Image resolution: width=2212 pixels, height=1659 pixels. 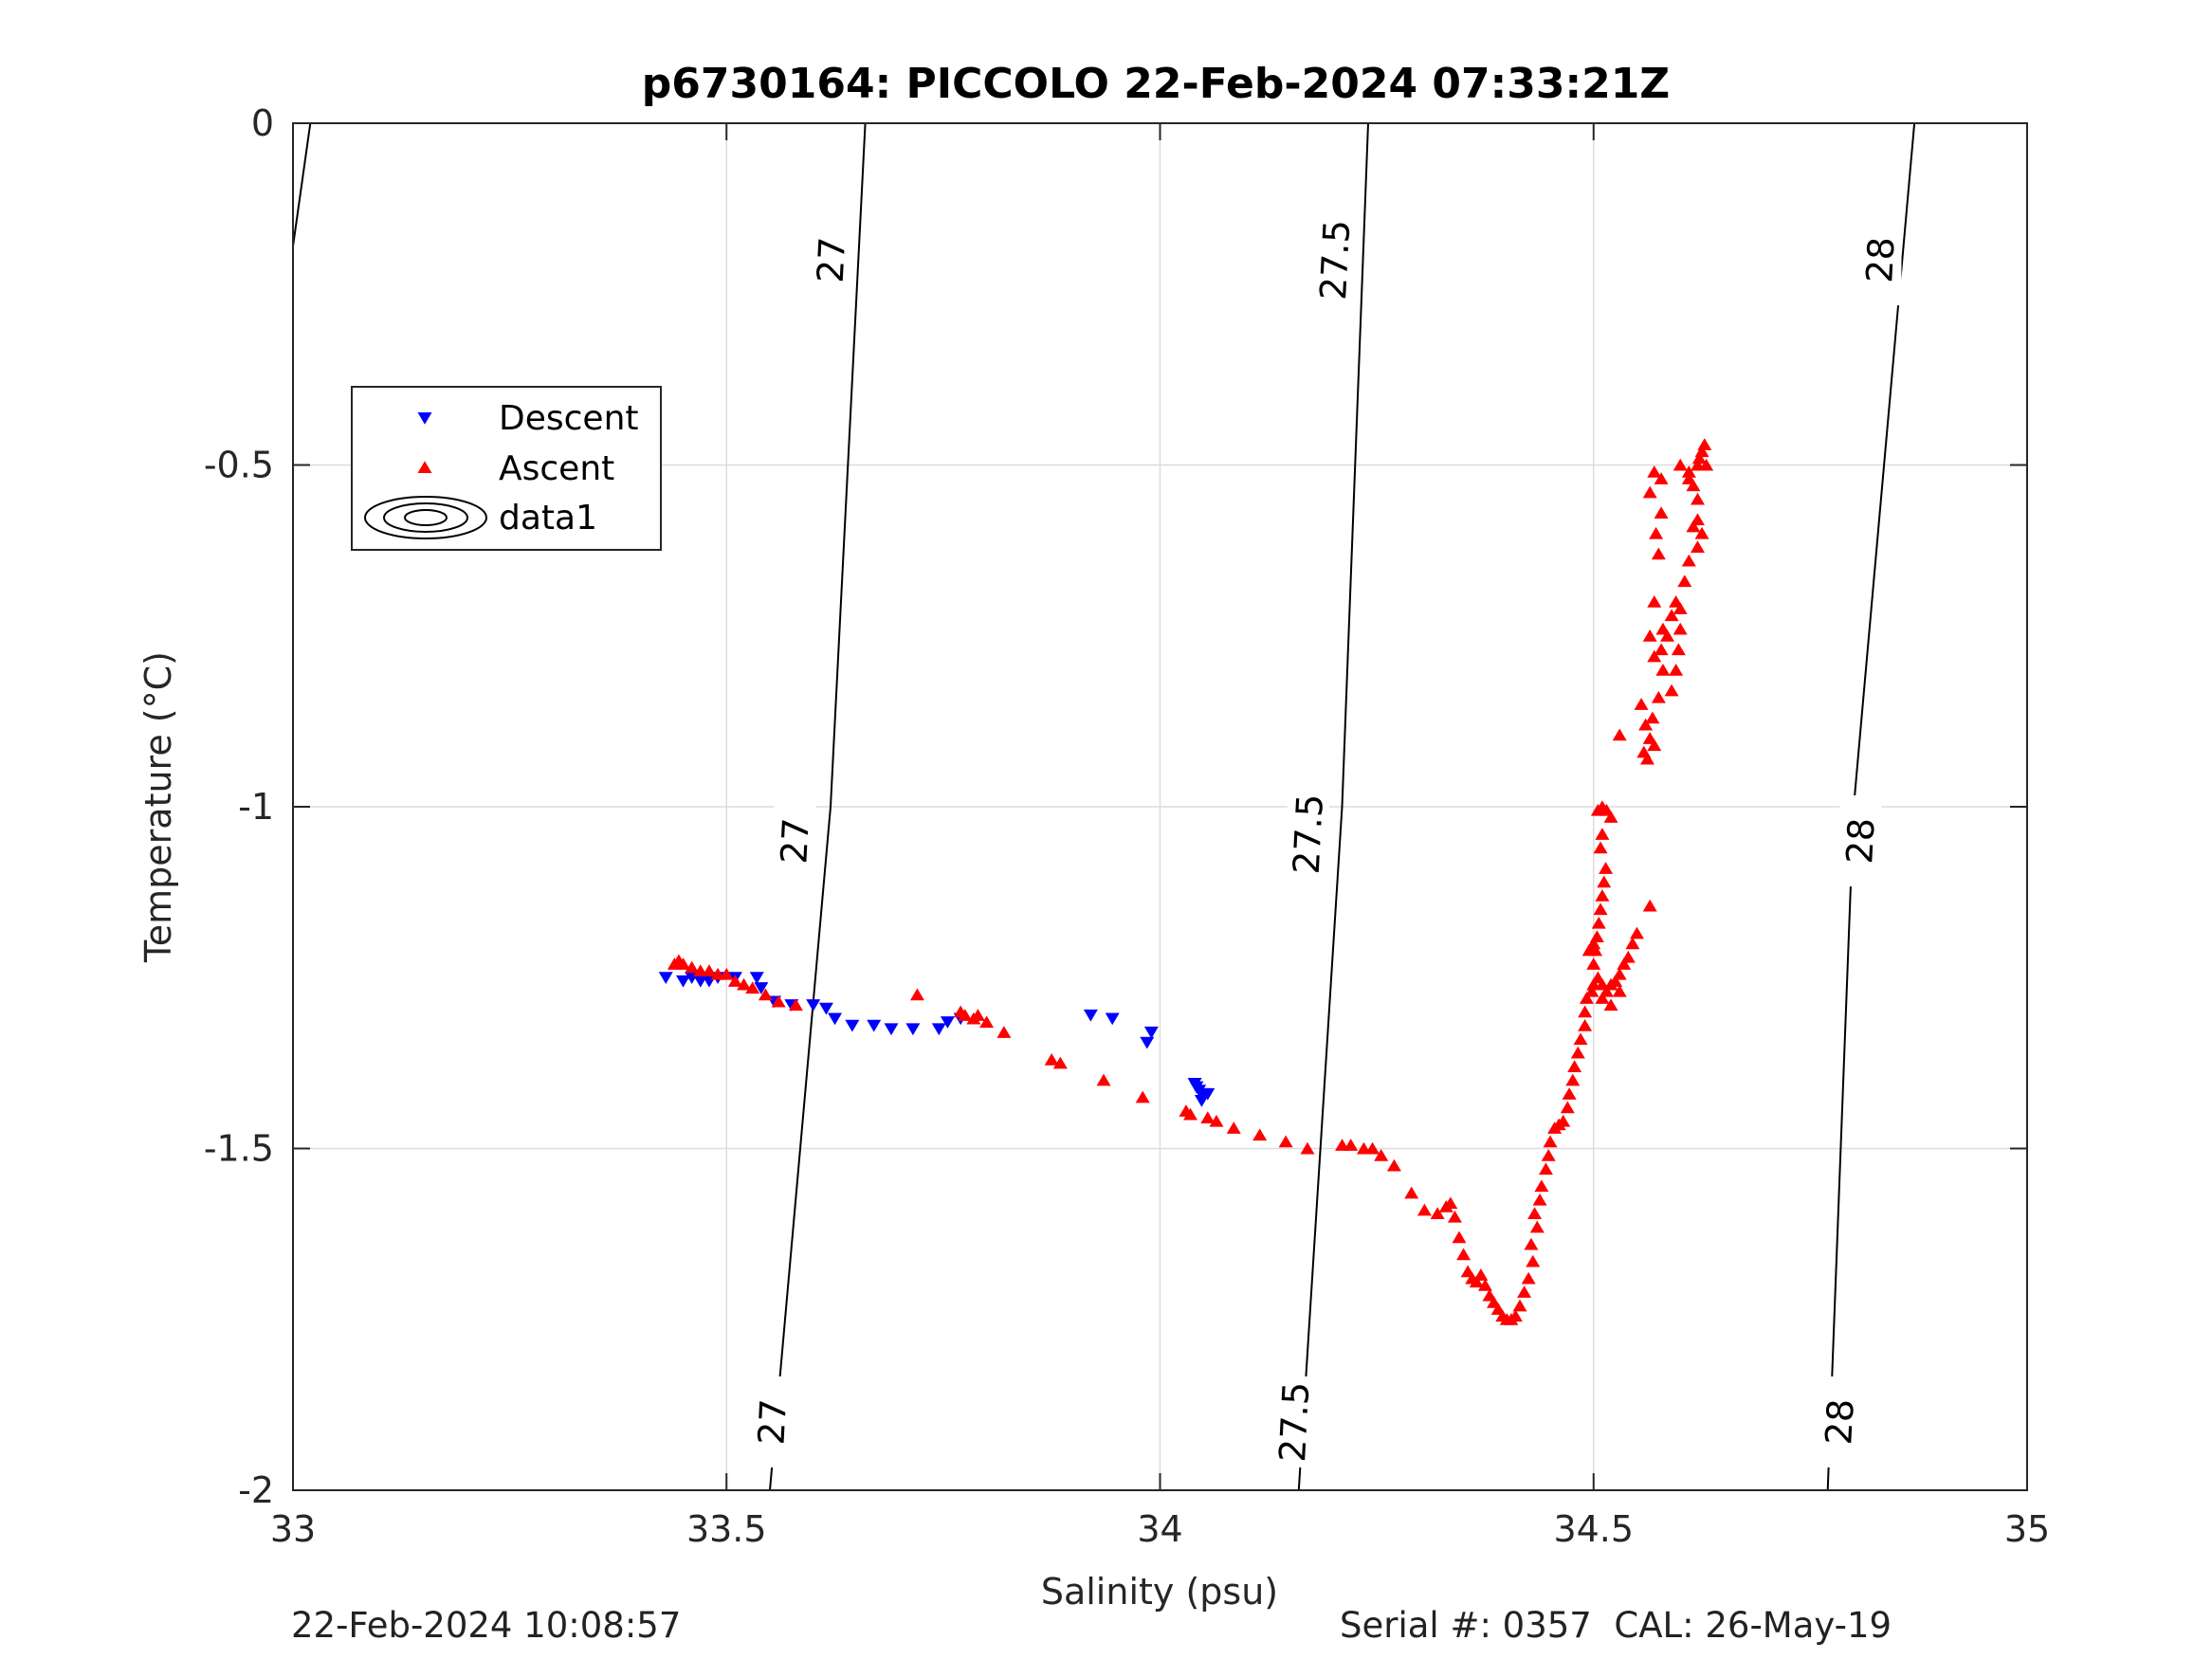 What do you see at coordinates (1308, 834) in the screenshot?
I see `contour-label: 27.5` at bounding box center [1308, 834].